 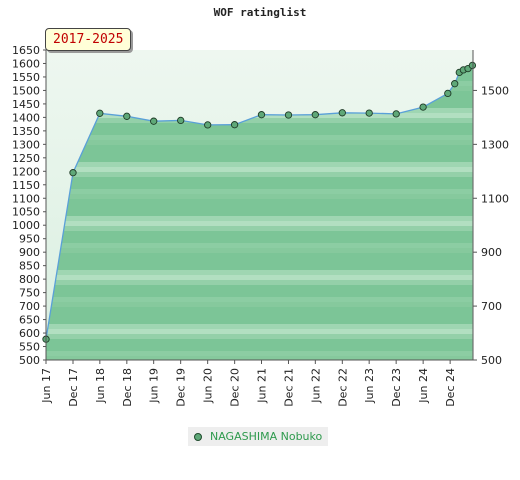 I want to click on x-tick-label: Dec 24, so click(x=450, y=387).